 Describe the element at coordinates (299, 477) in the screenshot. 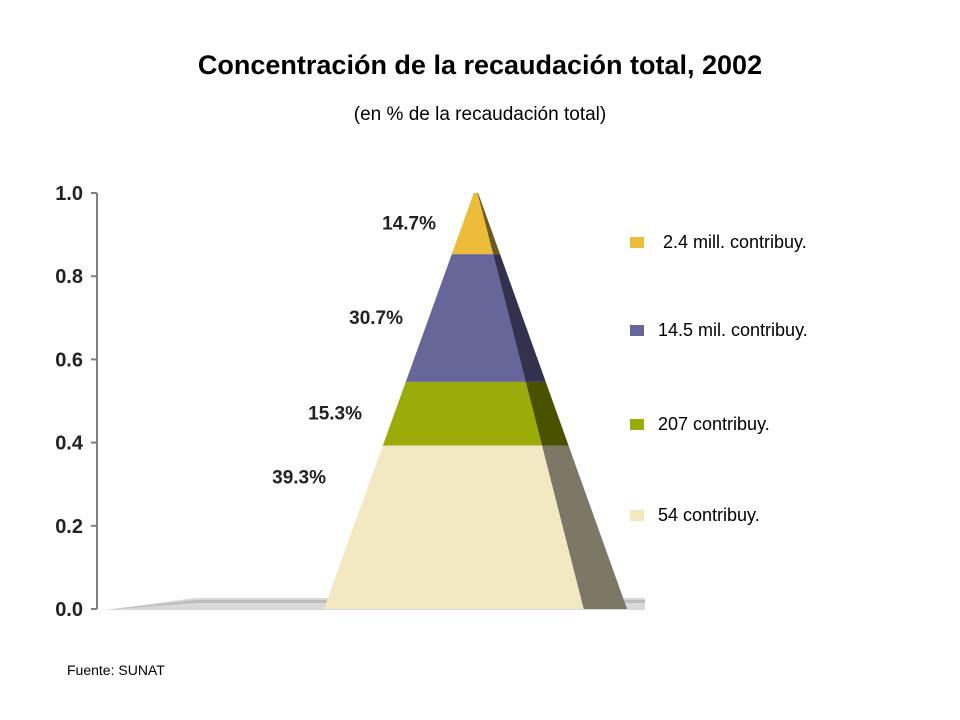

I see `segment-value-label: 39.3%` at that location.